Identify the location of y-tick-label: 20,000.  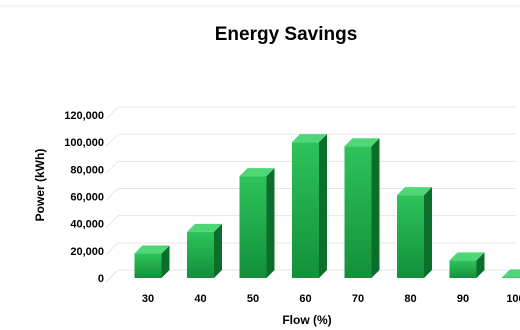
(87, 252).